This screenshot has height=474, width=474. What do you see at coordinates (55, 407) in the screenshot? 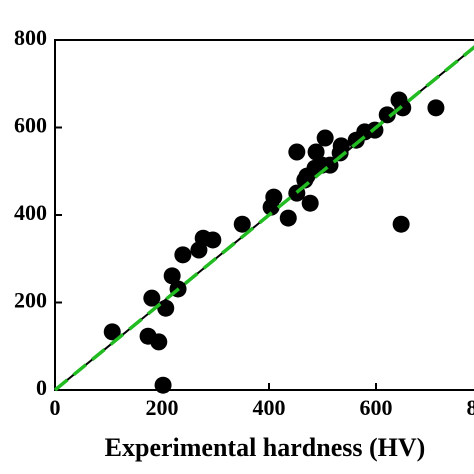
I see `x-tick-label: 0` at bounding box center [55, 407].